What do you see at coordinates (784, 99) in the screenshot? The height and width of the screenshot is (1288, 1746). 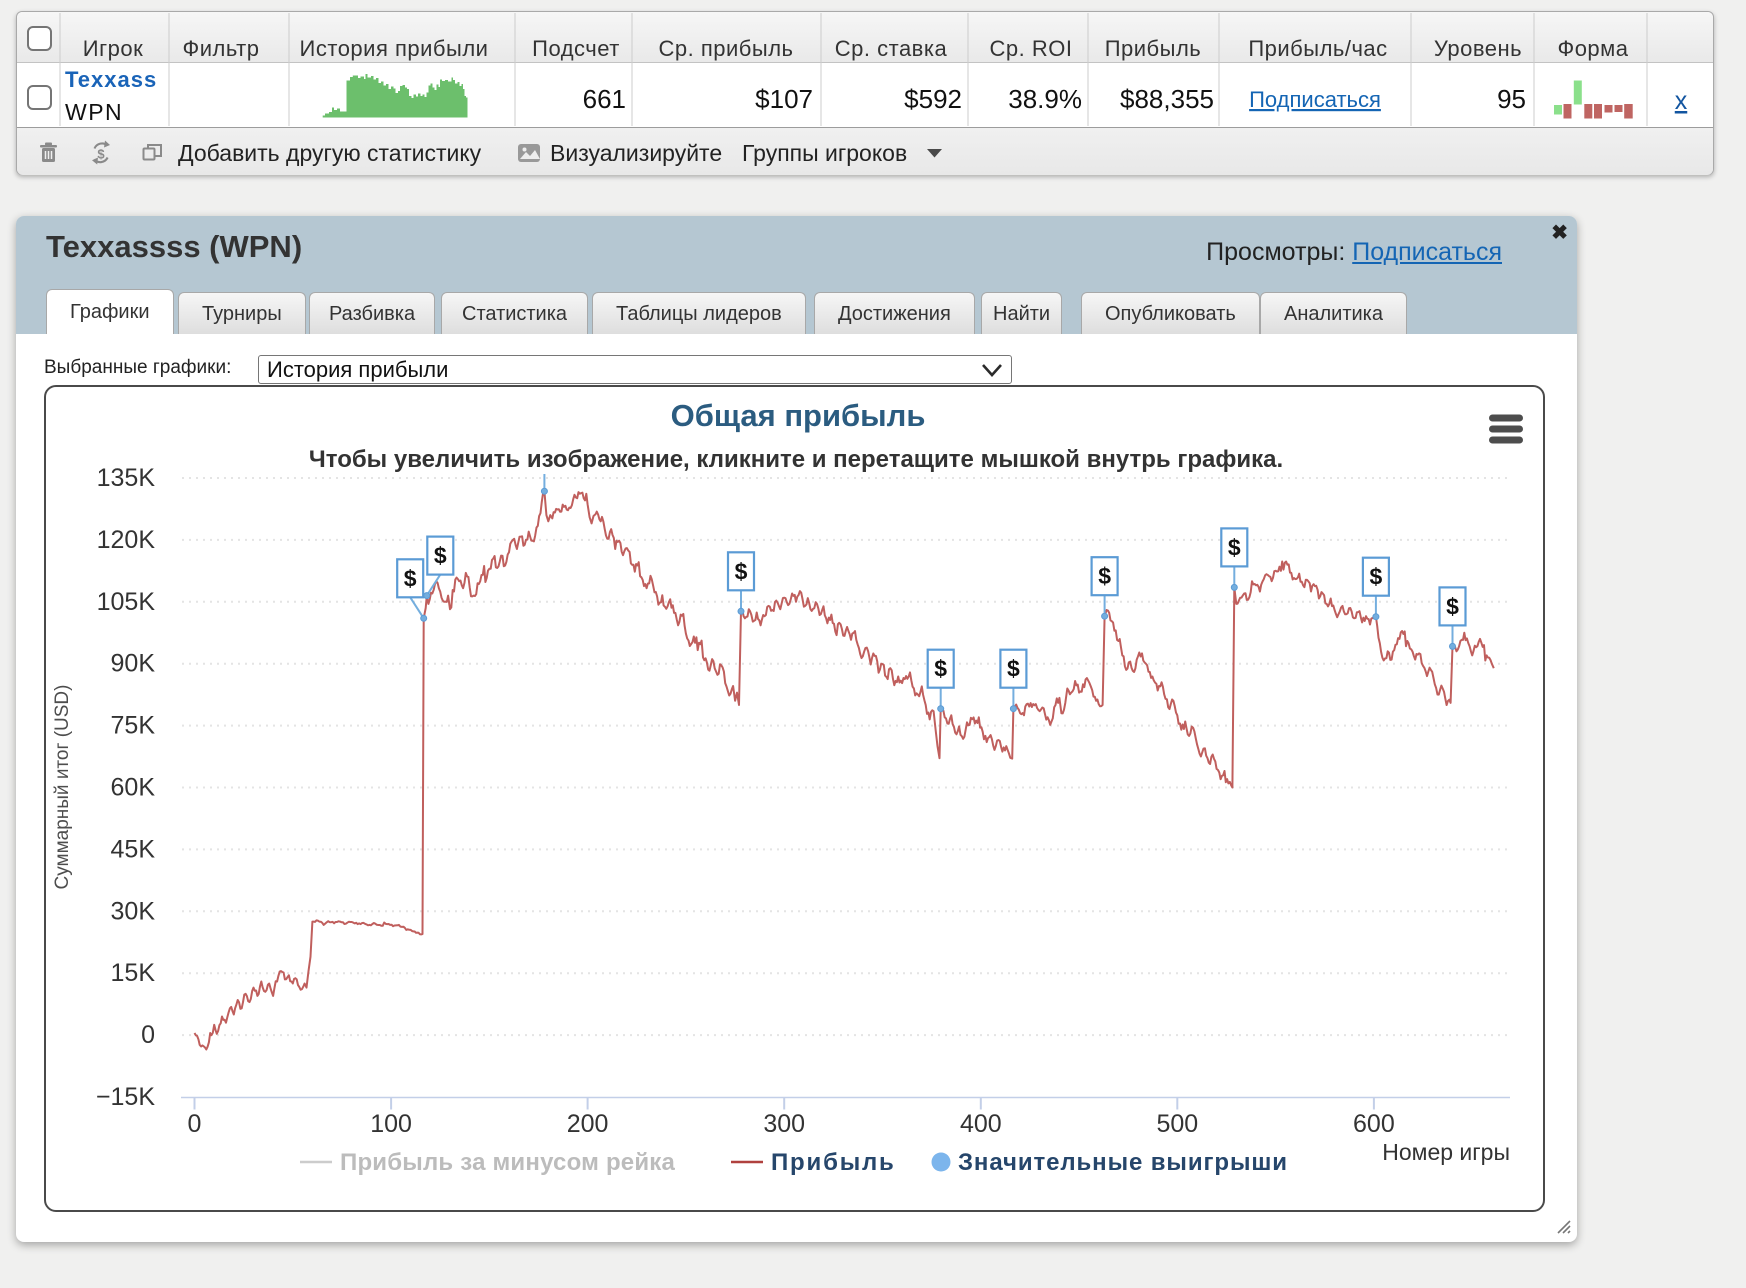 I see `svg-text: $107` at bounding box center [784, 99].